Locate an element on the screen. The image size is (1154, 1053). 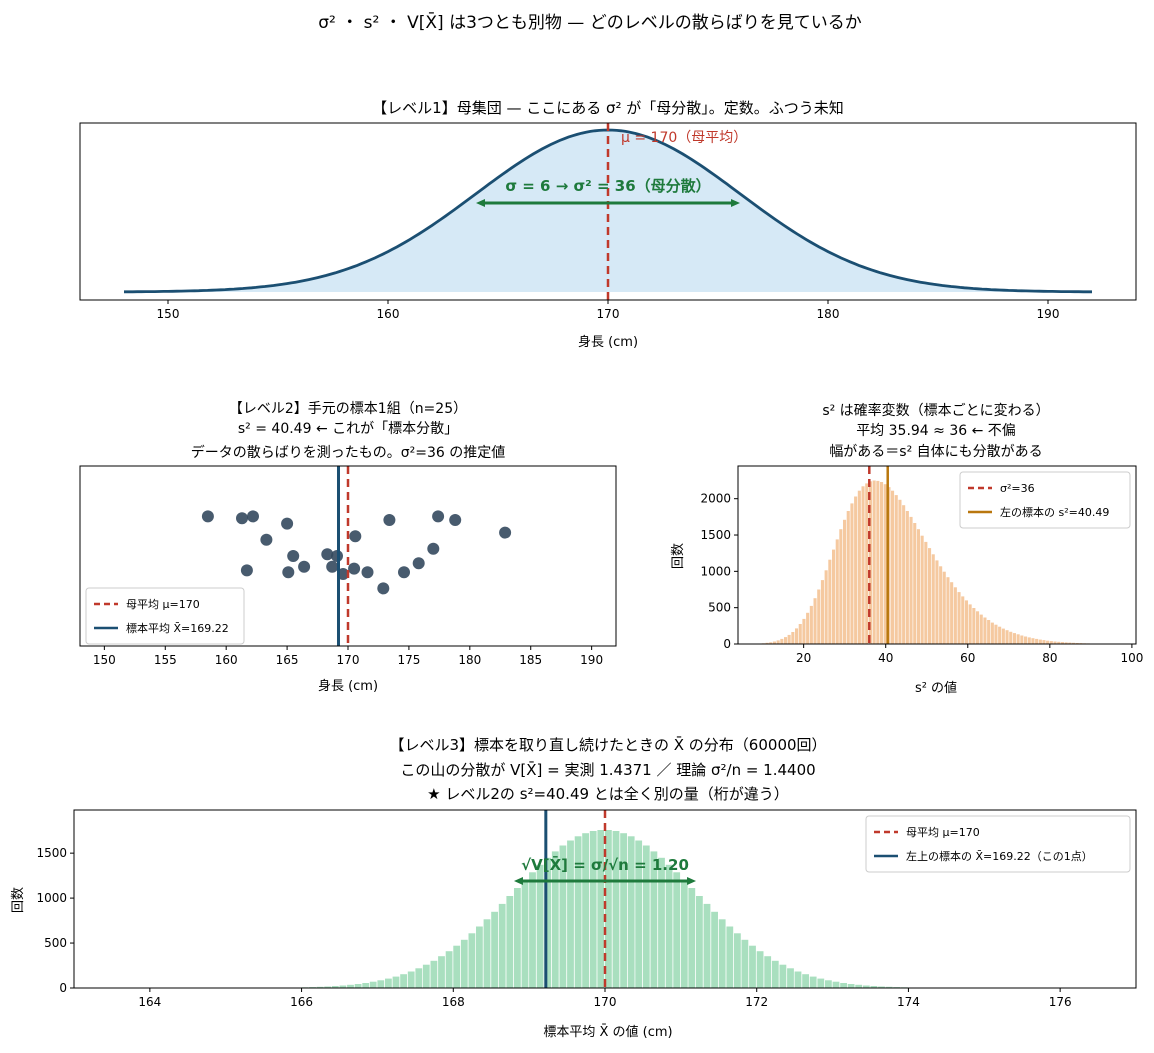
xbar-legend-label: 母平均 μ=170 is located at coordinates (943, 832).